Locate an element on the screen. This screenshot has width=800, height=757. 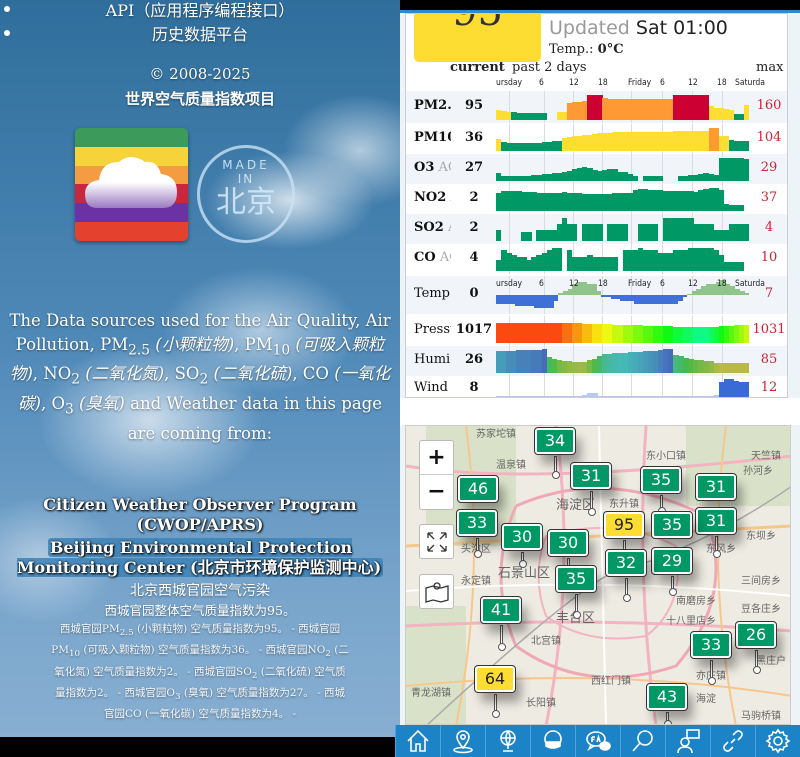
aqi-marker: 32 is located at coordinates (626, 563).